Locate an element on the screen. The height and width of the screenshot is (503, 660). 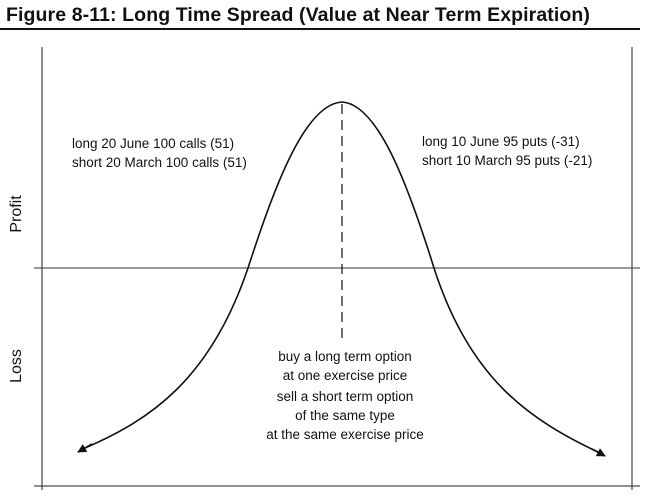
left-position-short: short 20 March 100 calls (51) is located at coordinates (159, 162).